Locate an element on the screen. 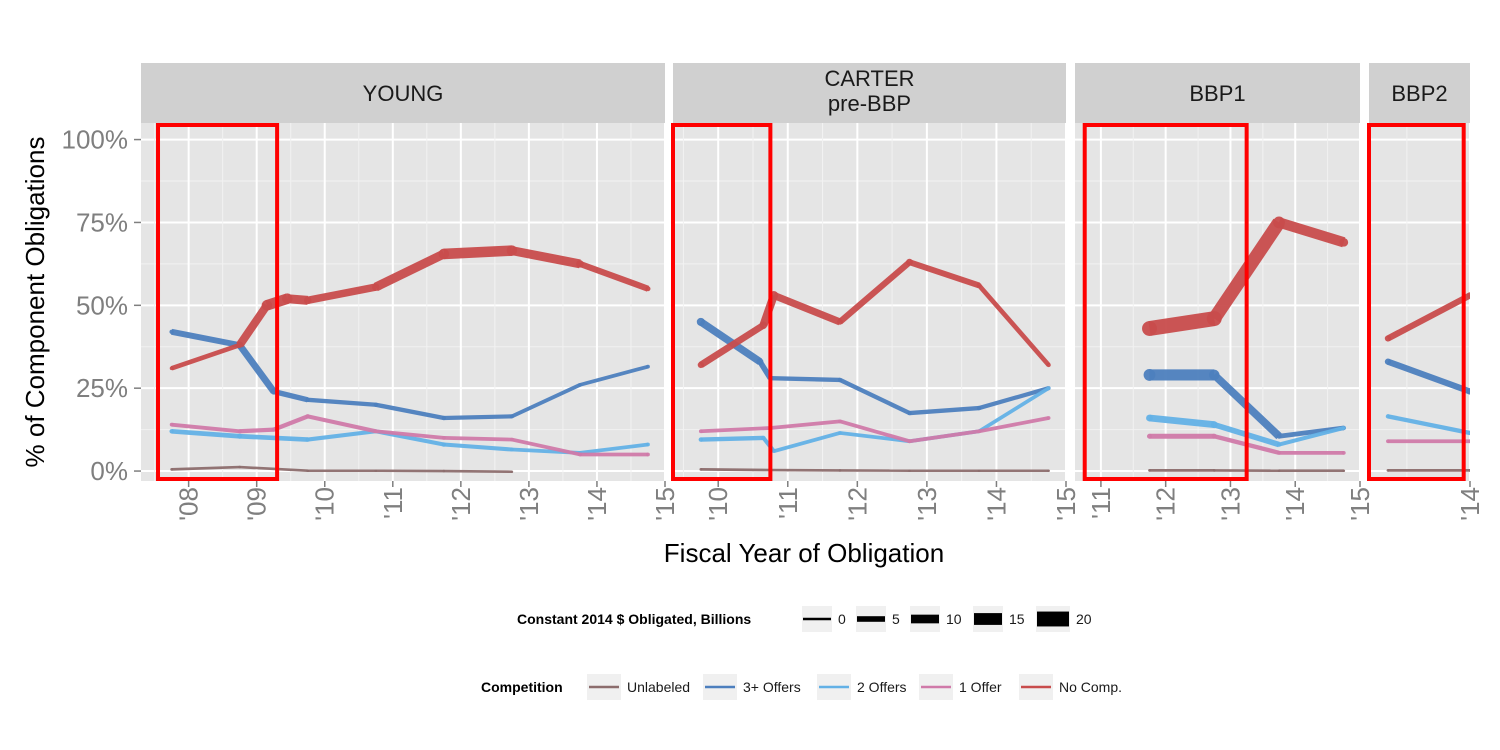 The image size is (1500, 750). color-legend-label: No Comp. is located at coordinates (1090, 687).